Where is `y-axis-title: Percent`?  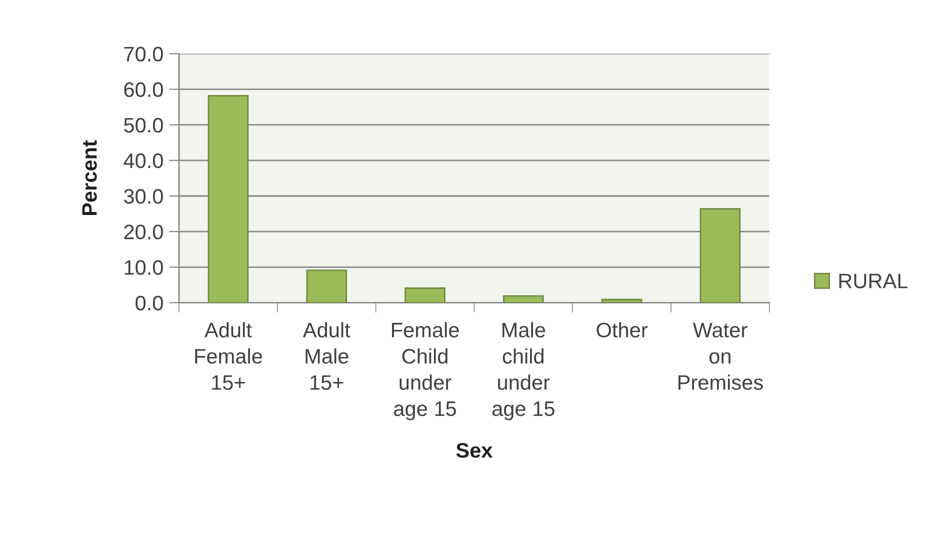
y-axis-title: Percent is located at coordinates (89, 178).